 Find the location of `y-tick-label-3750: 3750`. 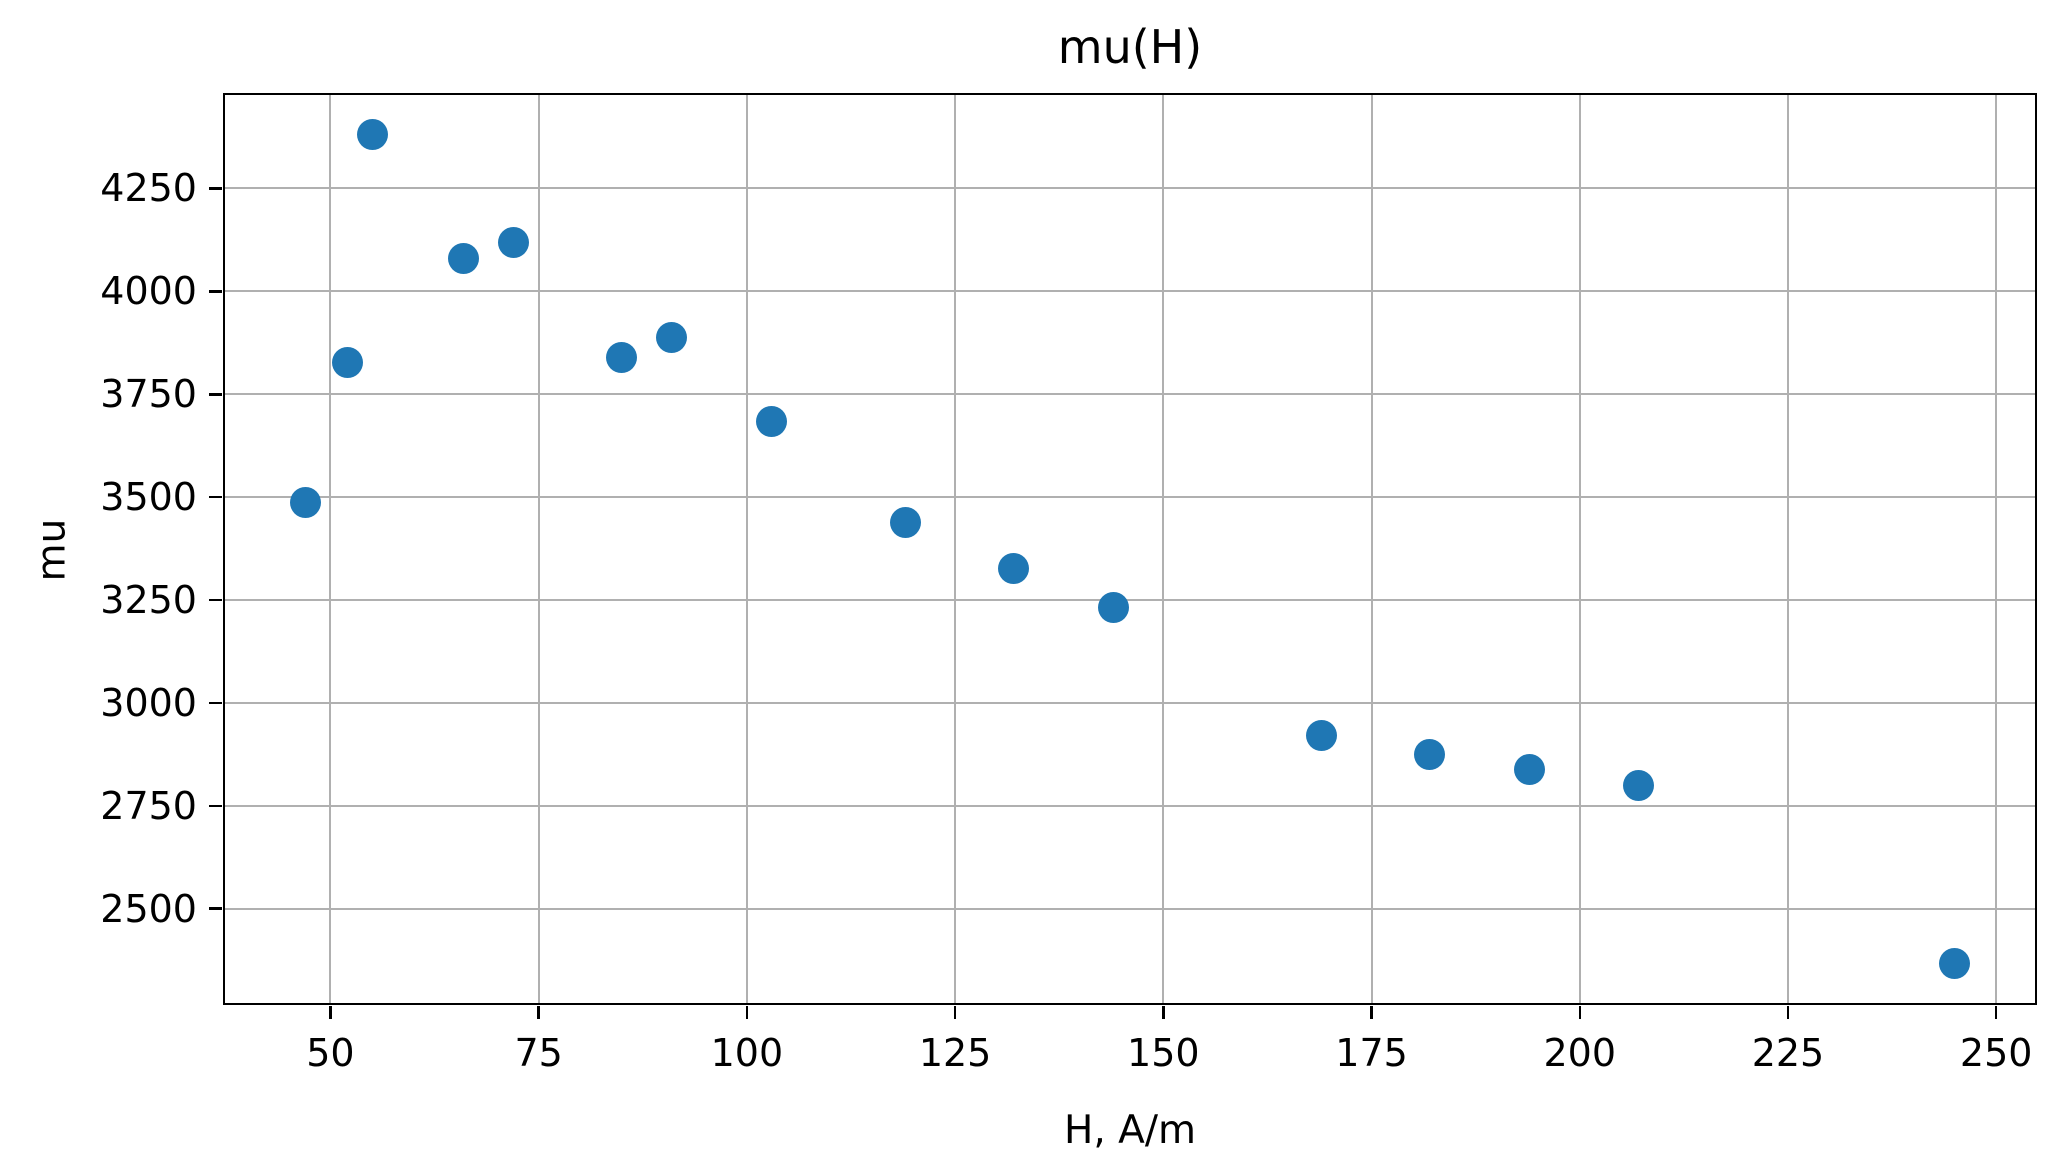

y-tick-label-3750: 3750 is located at coordinates (148, 394).